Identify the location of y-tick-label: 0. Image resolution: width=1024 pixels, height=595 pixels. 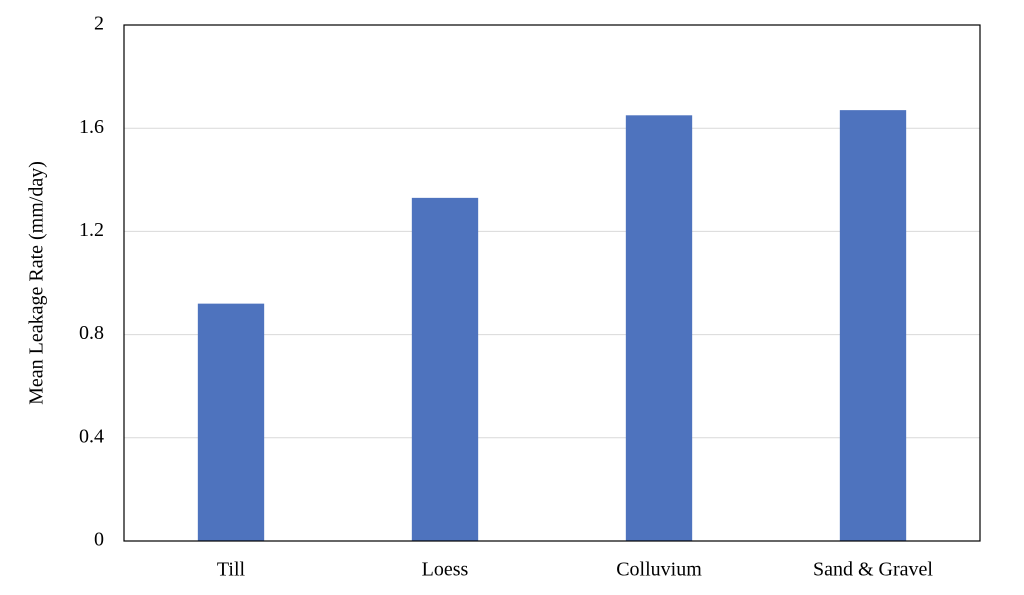
(99, 540).